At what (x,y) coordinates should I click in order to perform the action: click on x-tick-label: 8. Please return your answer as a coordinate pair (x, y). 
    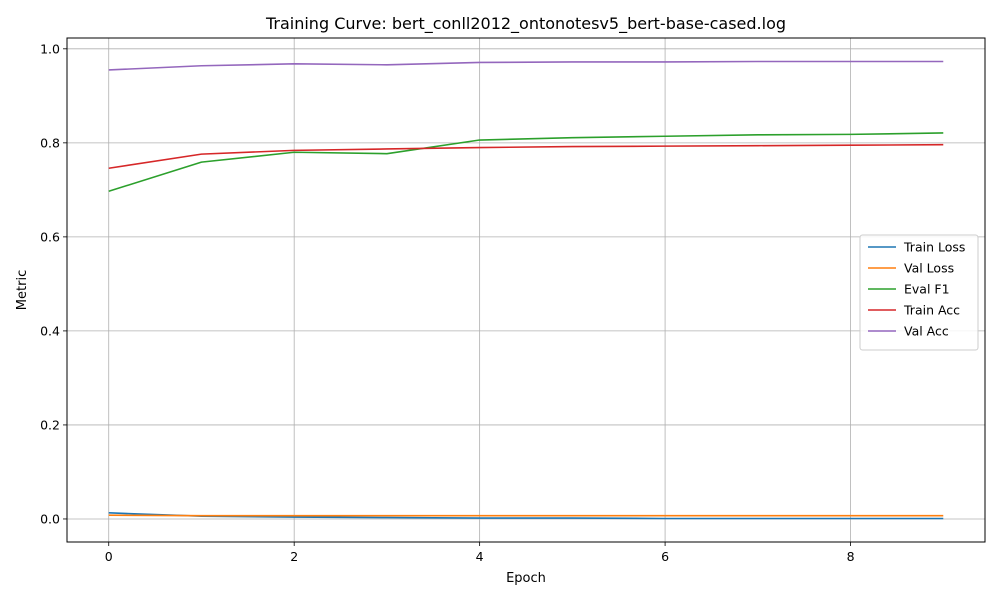
    Looking at the image, I should click on (851, 556).